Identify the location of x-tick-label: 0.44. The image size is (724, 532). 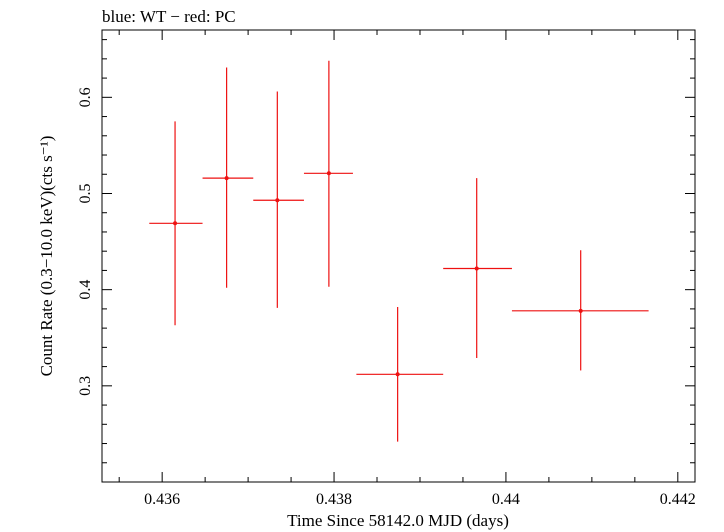
(506, 499).